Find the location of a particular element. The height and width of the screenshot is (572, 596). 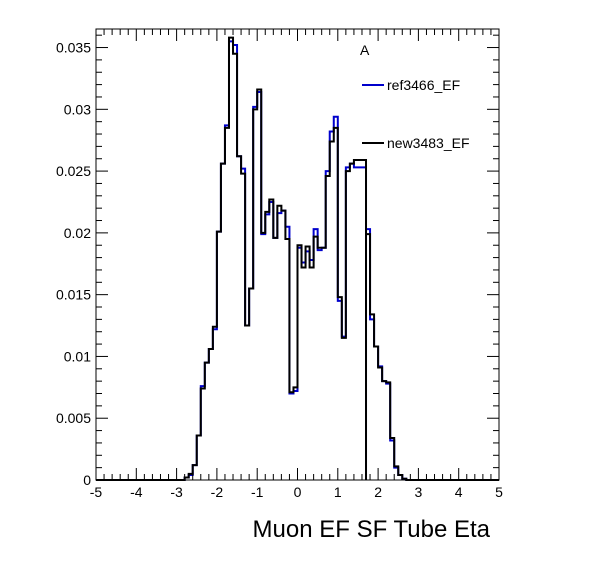

legend: A ref3466_EF new3483_EF is located at coordinates (415, 96).